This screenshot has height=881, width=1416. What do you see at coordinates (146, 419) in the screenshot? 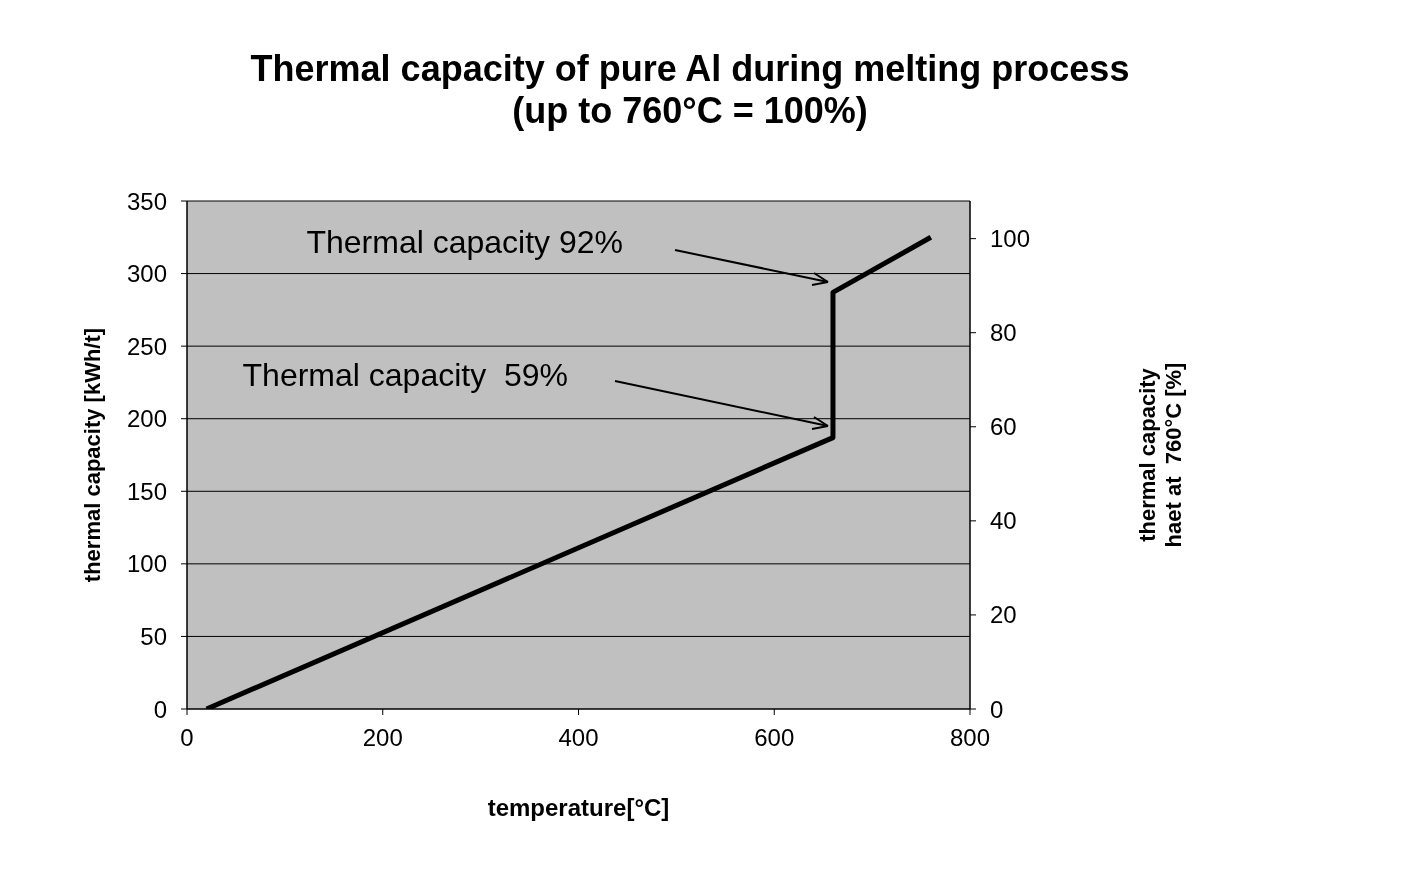
I see `y-tick-label: 200` at bounding box center [146, 419].